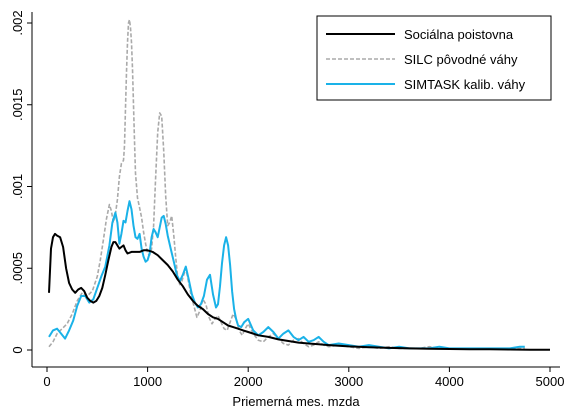 The image size is (570, 412). I want to click on legend-label-0: Sociálna poistovna, so click(459, 34).